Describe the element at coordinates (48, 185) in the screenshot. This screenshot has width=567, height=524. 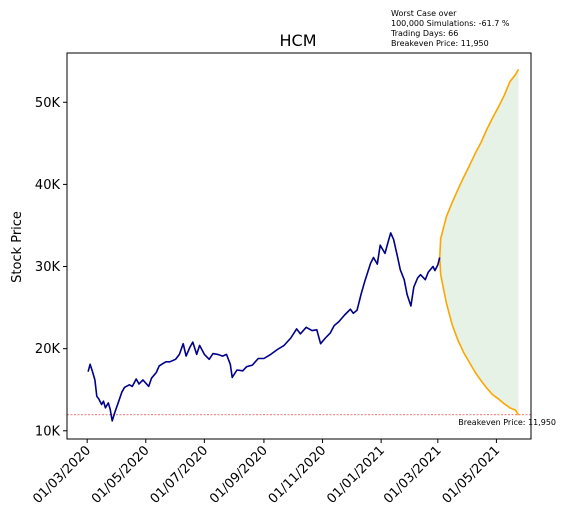
I see `y-tick-label: 40K` at that location.